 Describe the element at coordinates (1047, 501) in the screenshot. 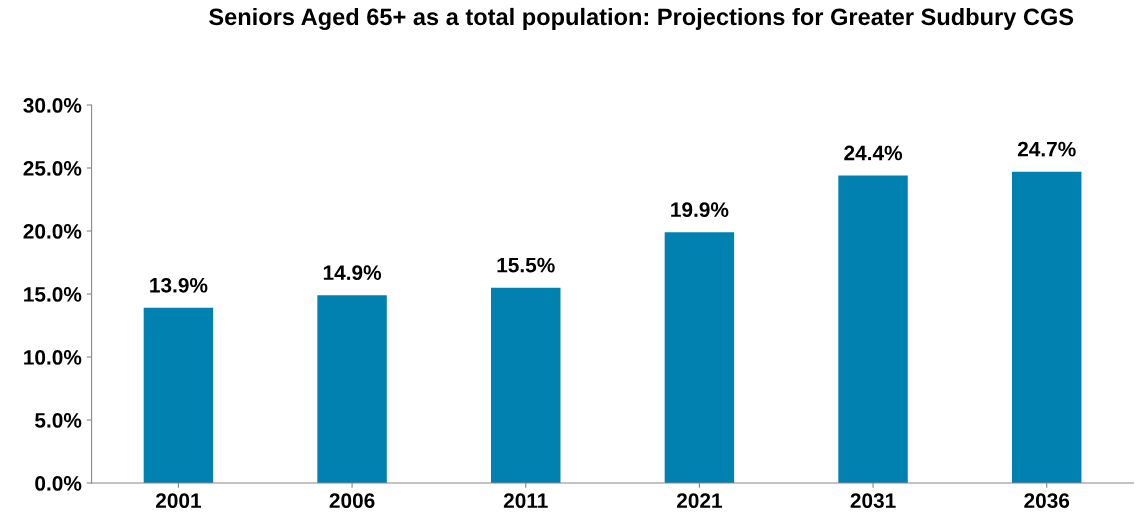

I see `x-tick-label: 2036` at that location.